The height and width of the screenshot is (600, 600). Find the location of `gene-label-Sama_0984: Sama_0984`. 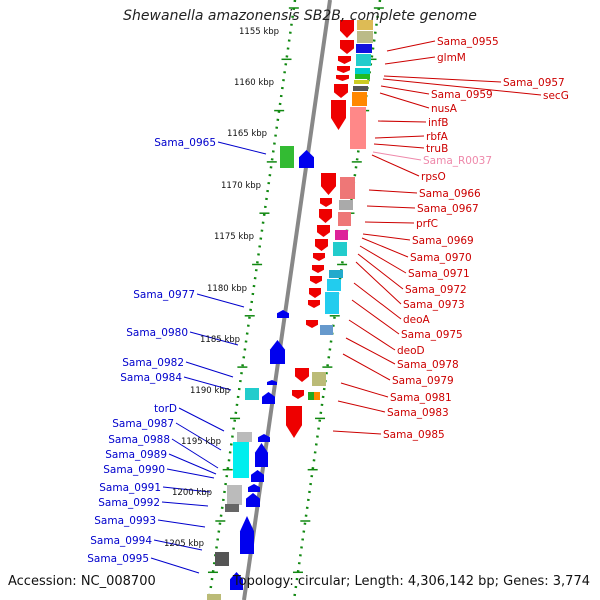

gene-label-Sama_0984: Sama_0984 is located at coordinates (151, 378).